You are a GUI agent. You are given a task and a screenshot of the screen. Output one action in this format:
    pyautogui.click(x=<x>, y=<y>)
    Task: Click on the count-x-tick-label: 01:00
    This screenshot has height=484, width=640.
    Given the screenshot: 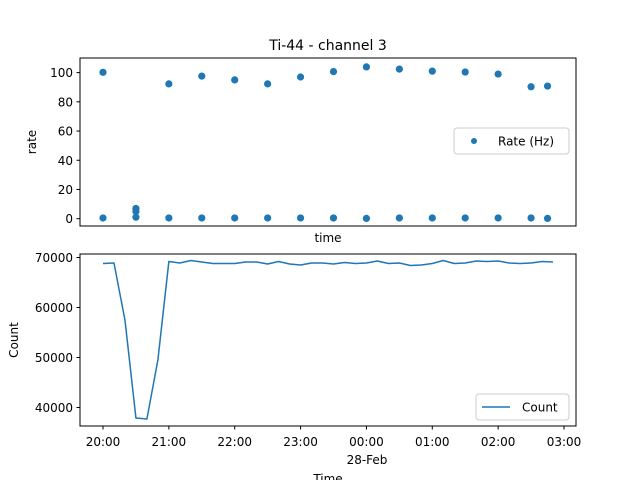 What is the action you would take?
    pyautogui.click(x=432, y=442)
    